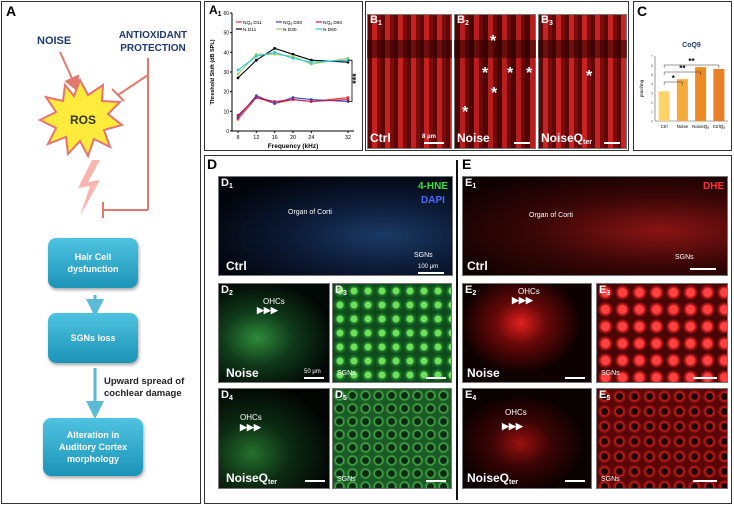  Describe the element at coordinates (682, 76) in the screenshot. I see `panel-c` at that location.